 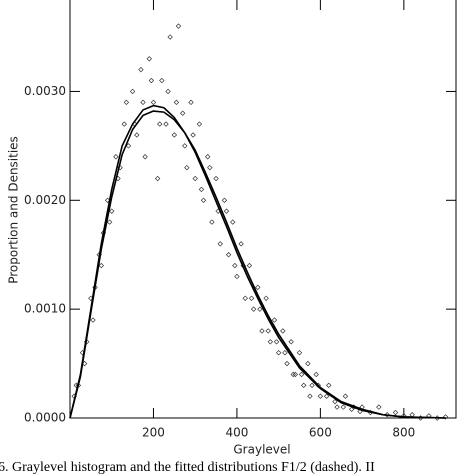 I want to click on x-tick-label: 600, so click(x=320, y=433).